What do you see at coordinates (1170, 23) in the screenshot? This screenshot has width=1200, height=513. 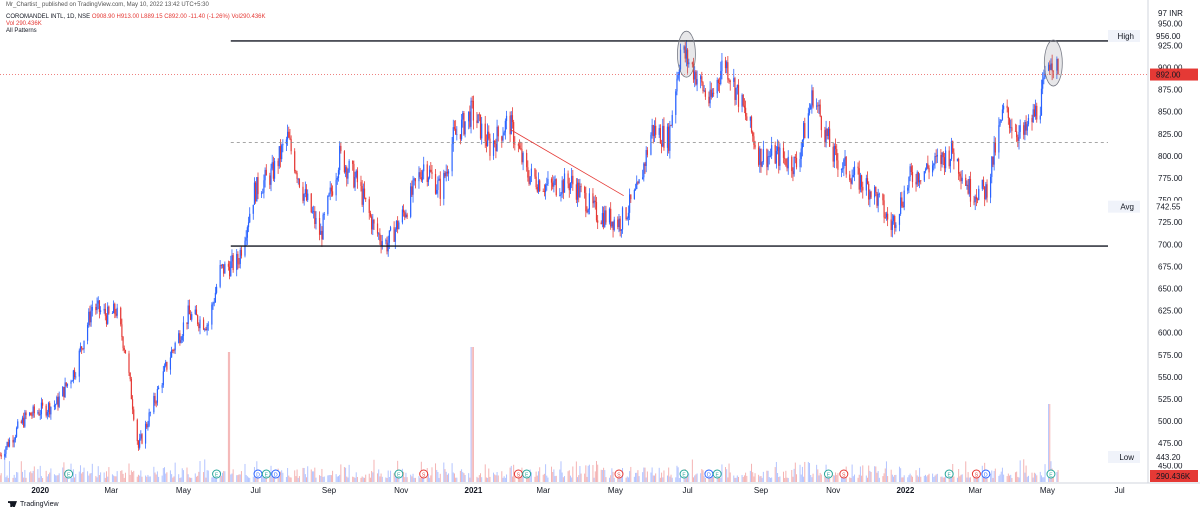 I see `price-tick-label: 950.00` at bounding box center [1170, 23].